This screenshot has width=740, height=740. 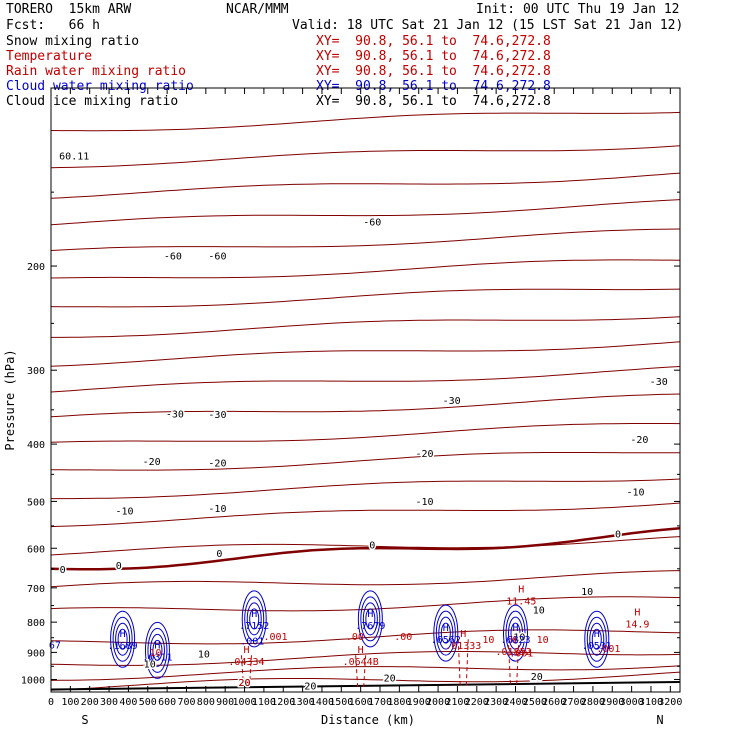 I want to click on contour-label: 10, so click(x=543, y=640).